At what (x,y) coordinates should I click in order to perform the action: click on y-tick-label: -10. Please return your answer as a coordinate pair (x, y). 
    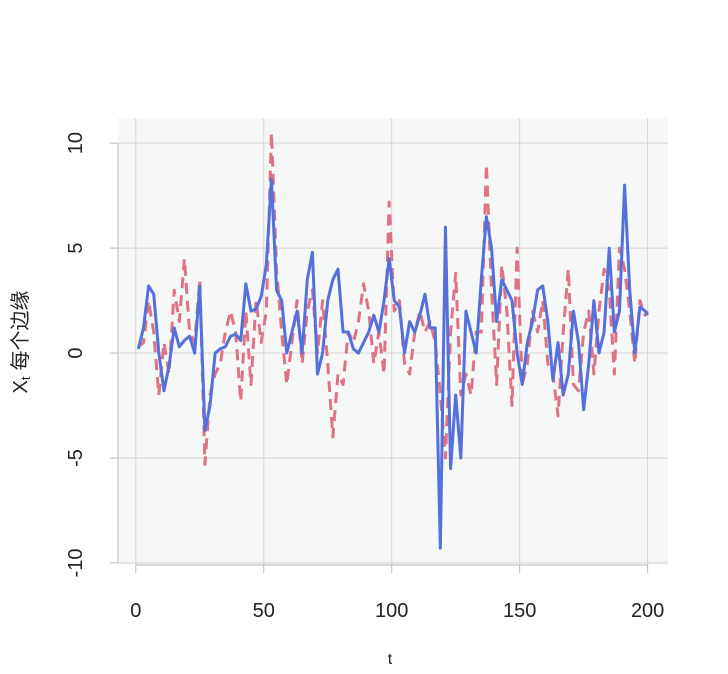
    Looking at the image, I should click on (76, 562).